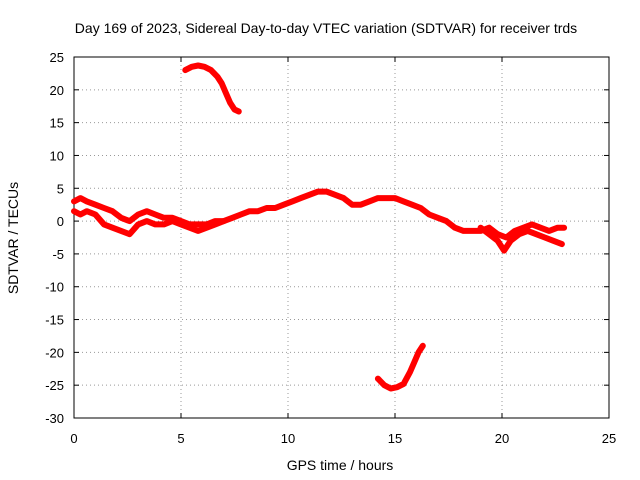 Image resolution: width=640 pixels, height=480 pixels. What do you see at coordinates (609, 438) in the screenshot?
I see `x-tick-label: 25` at bounding box center [609, 438].